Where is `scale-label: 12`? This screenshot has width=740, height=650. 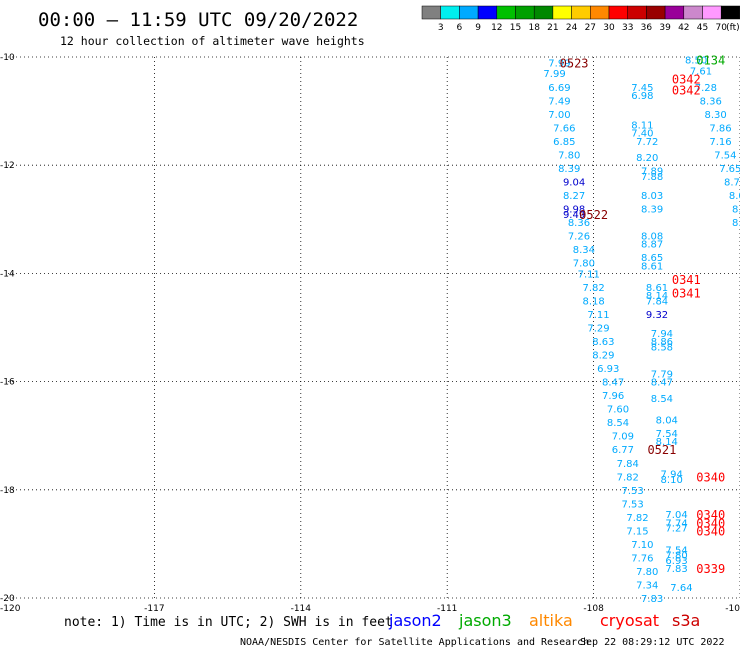
scale-label: 12 is located at coordinates (496, 28).